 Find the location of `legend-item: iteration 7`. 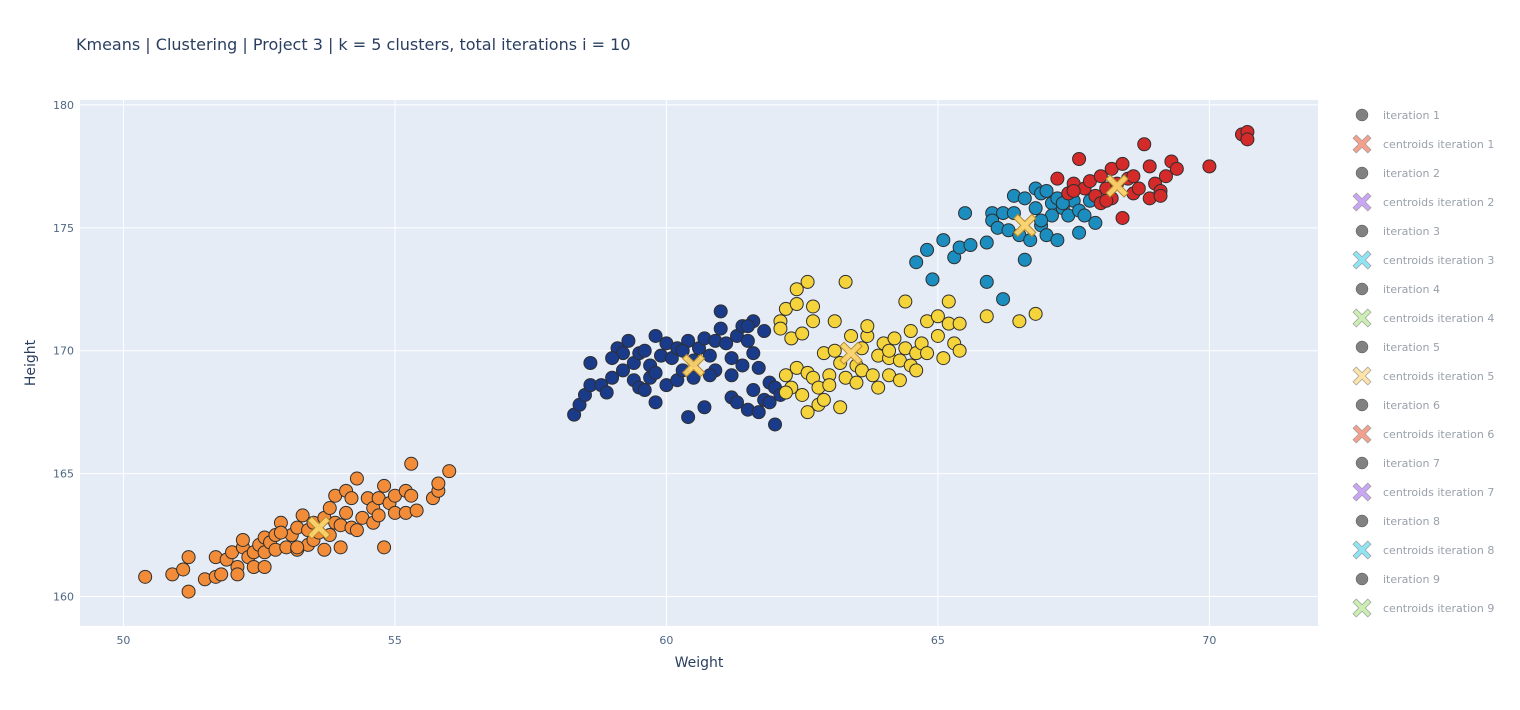

legend-item: iteration 7 is located at coordinates (1397, 463).